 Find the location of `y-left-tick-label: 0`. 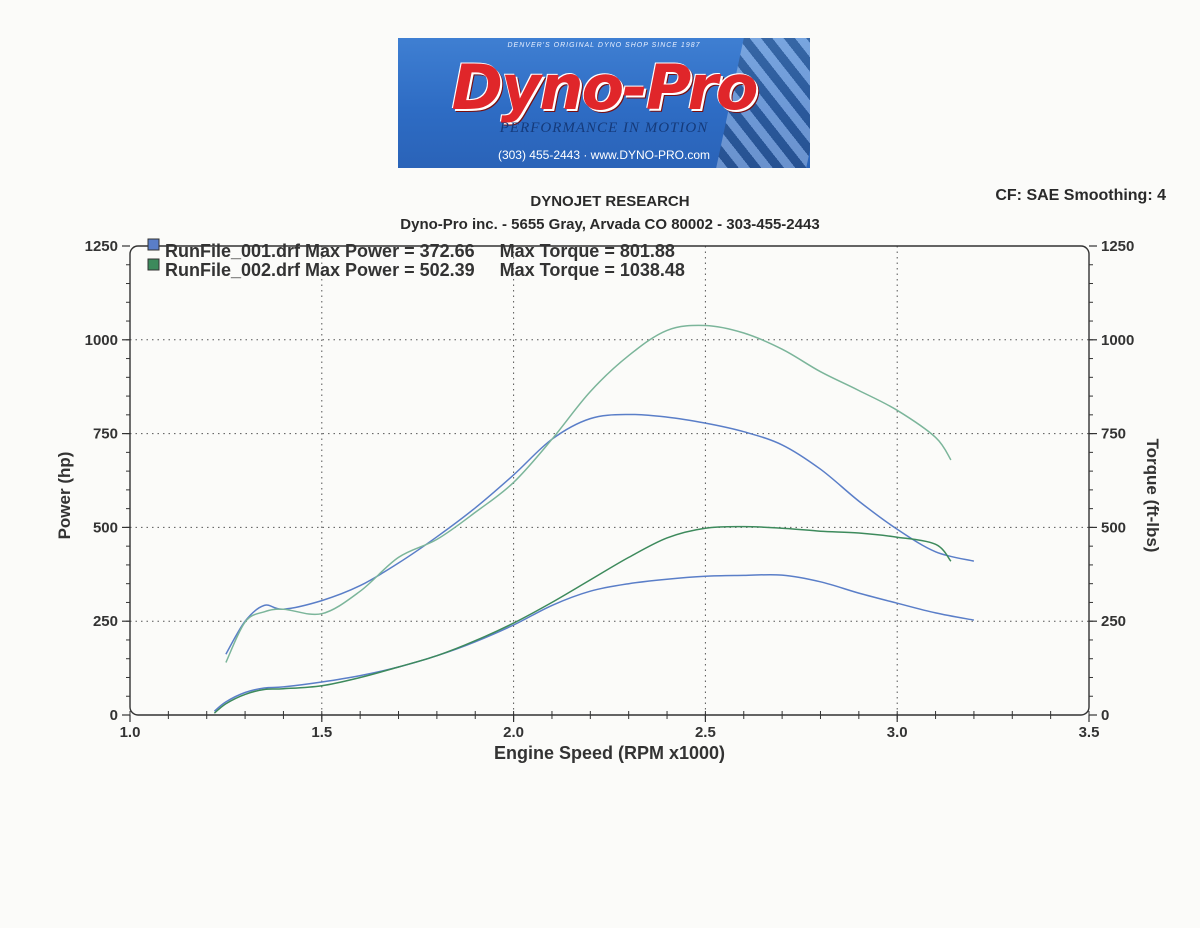

y-left-tick-label: 0 is located at coordinates (114, 715).